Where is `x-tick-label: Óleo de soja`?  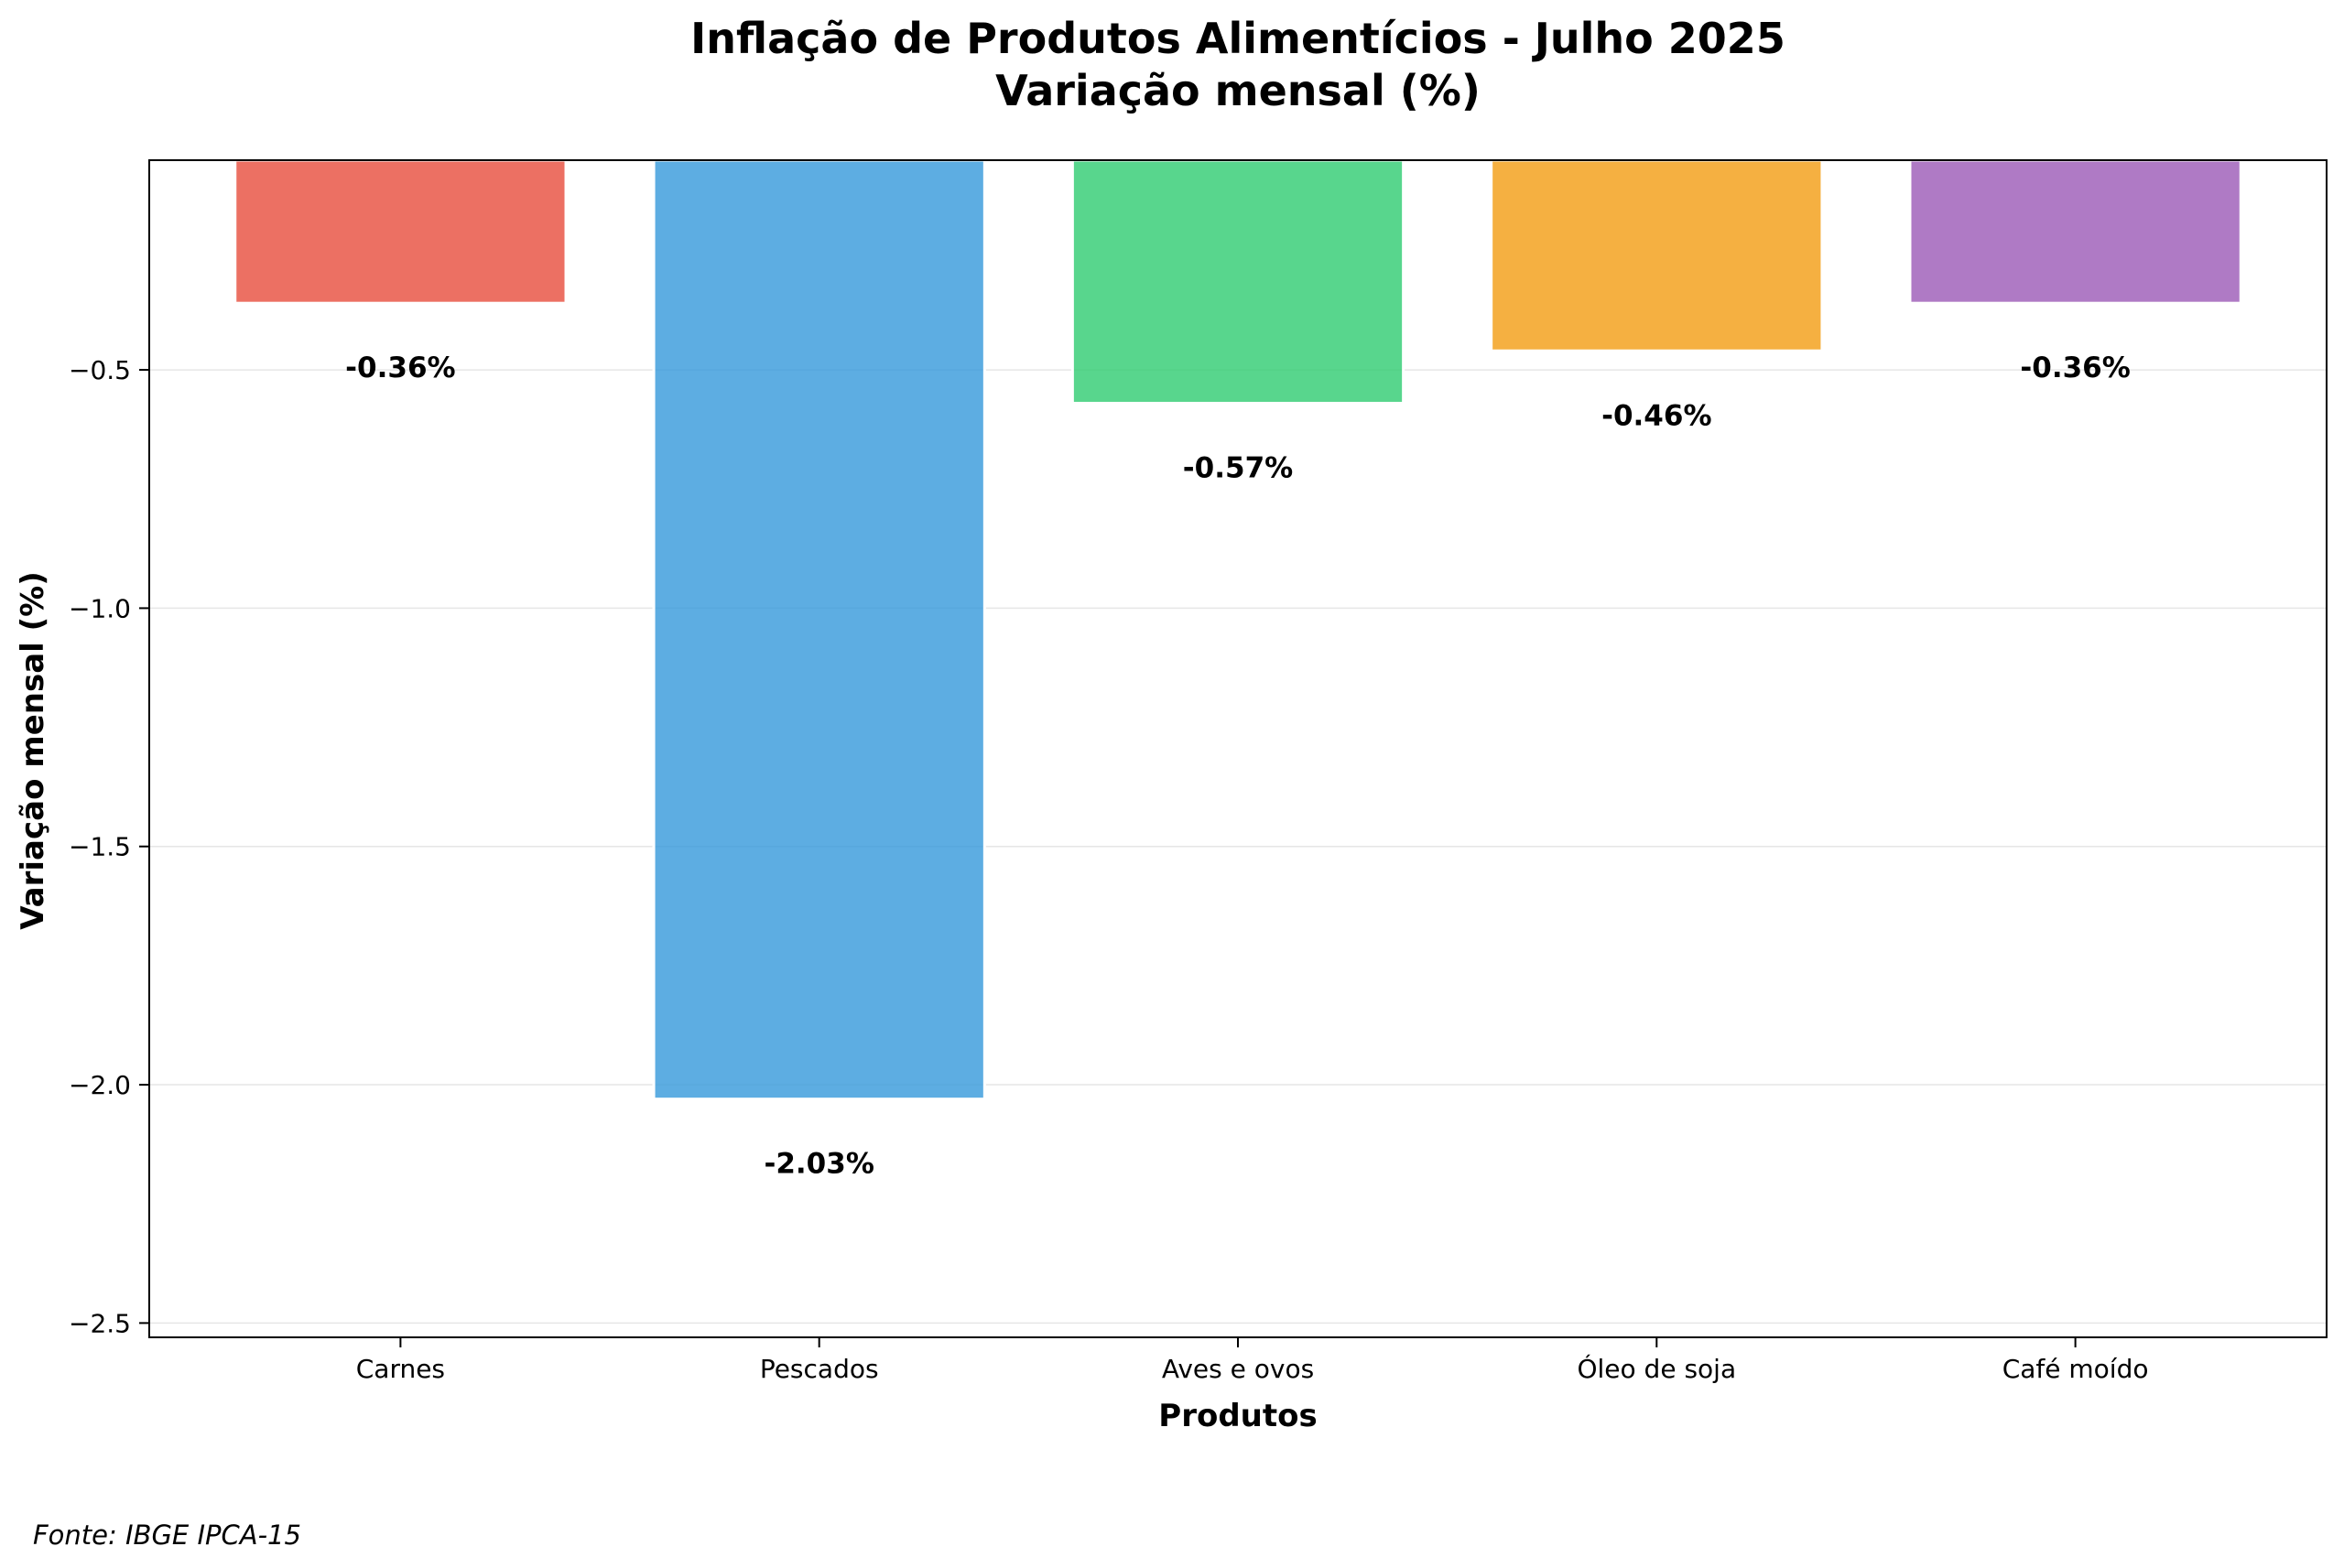
x-tick-label: Óleo de soja is located at coordinates (1657, 1369).